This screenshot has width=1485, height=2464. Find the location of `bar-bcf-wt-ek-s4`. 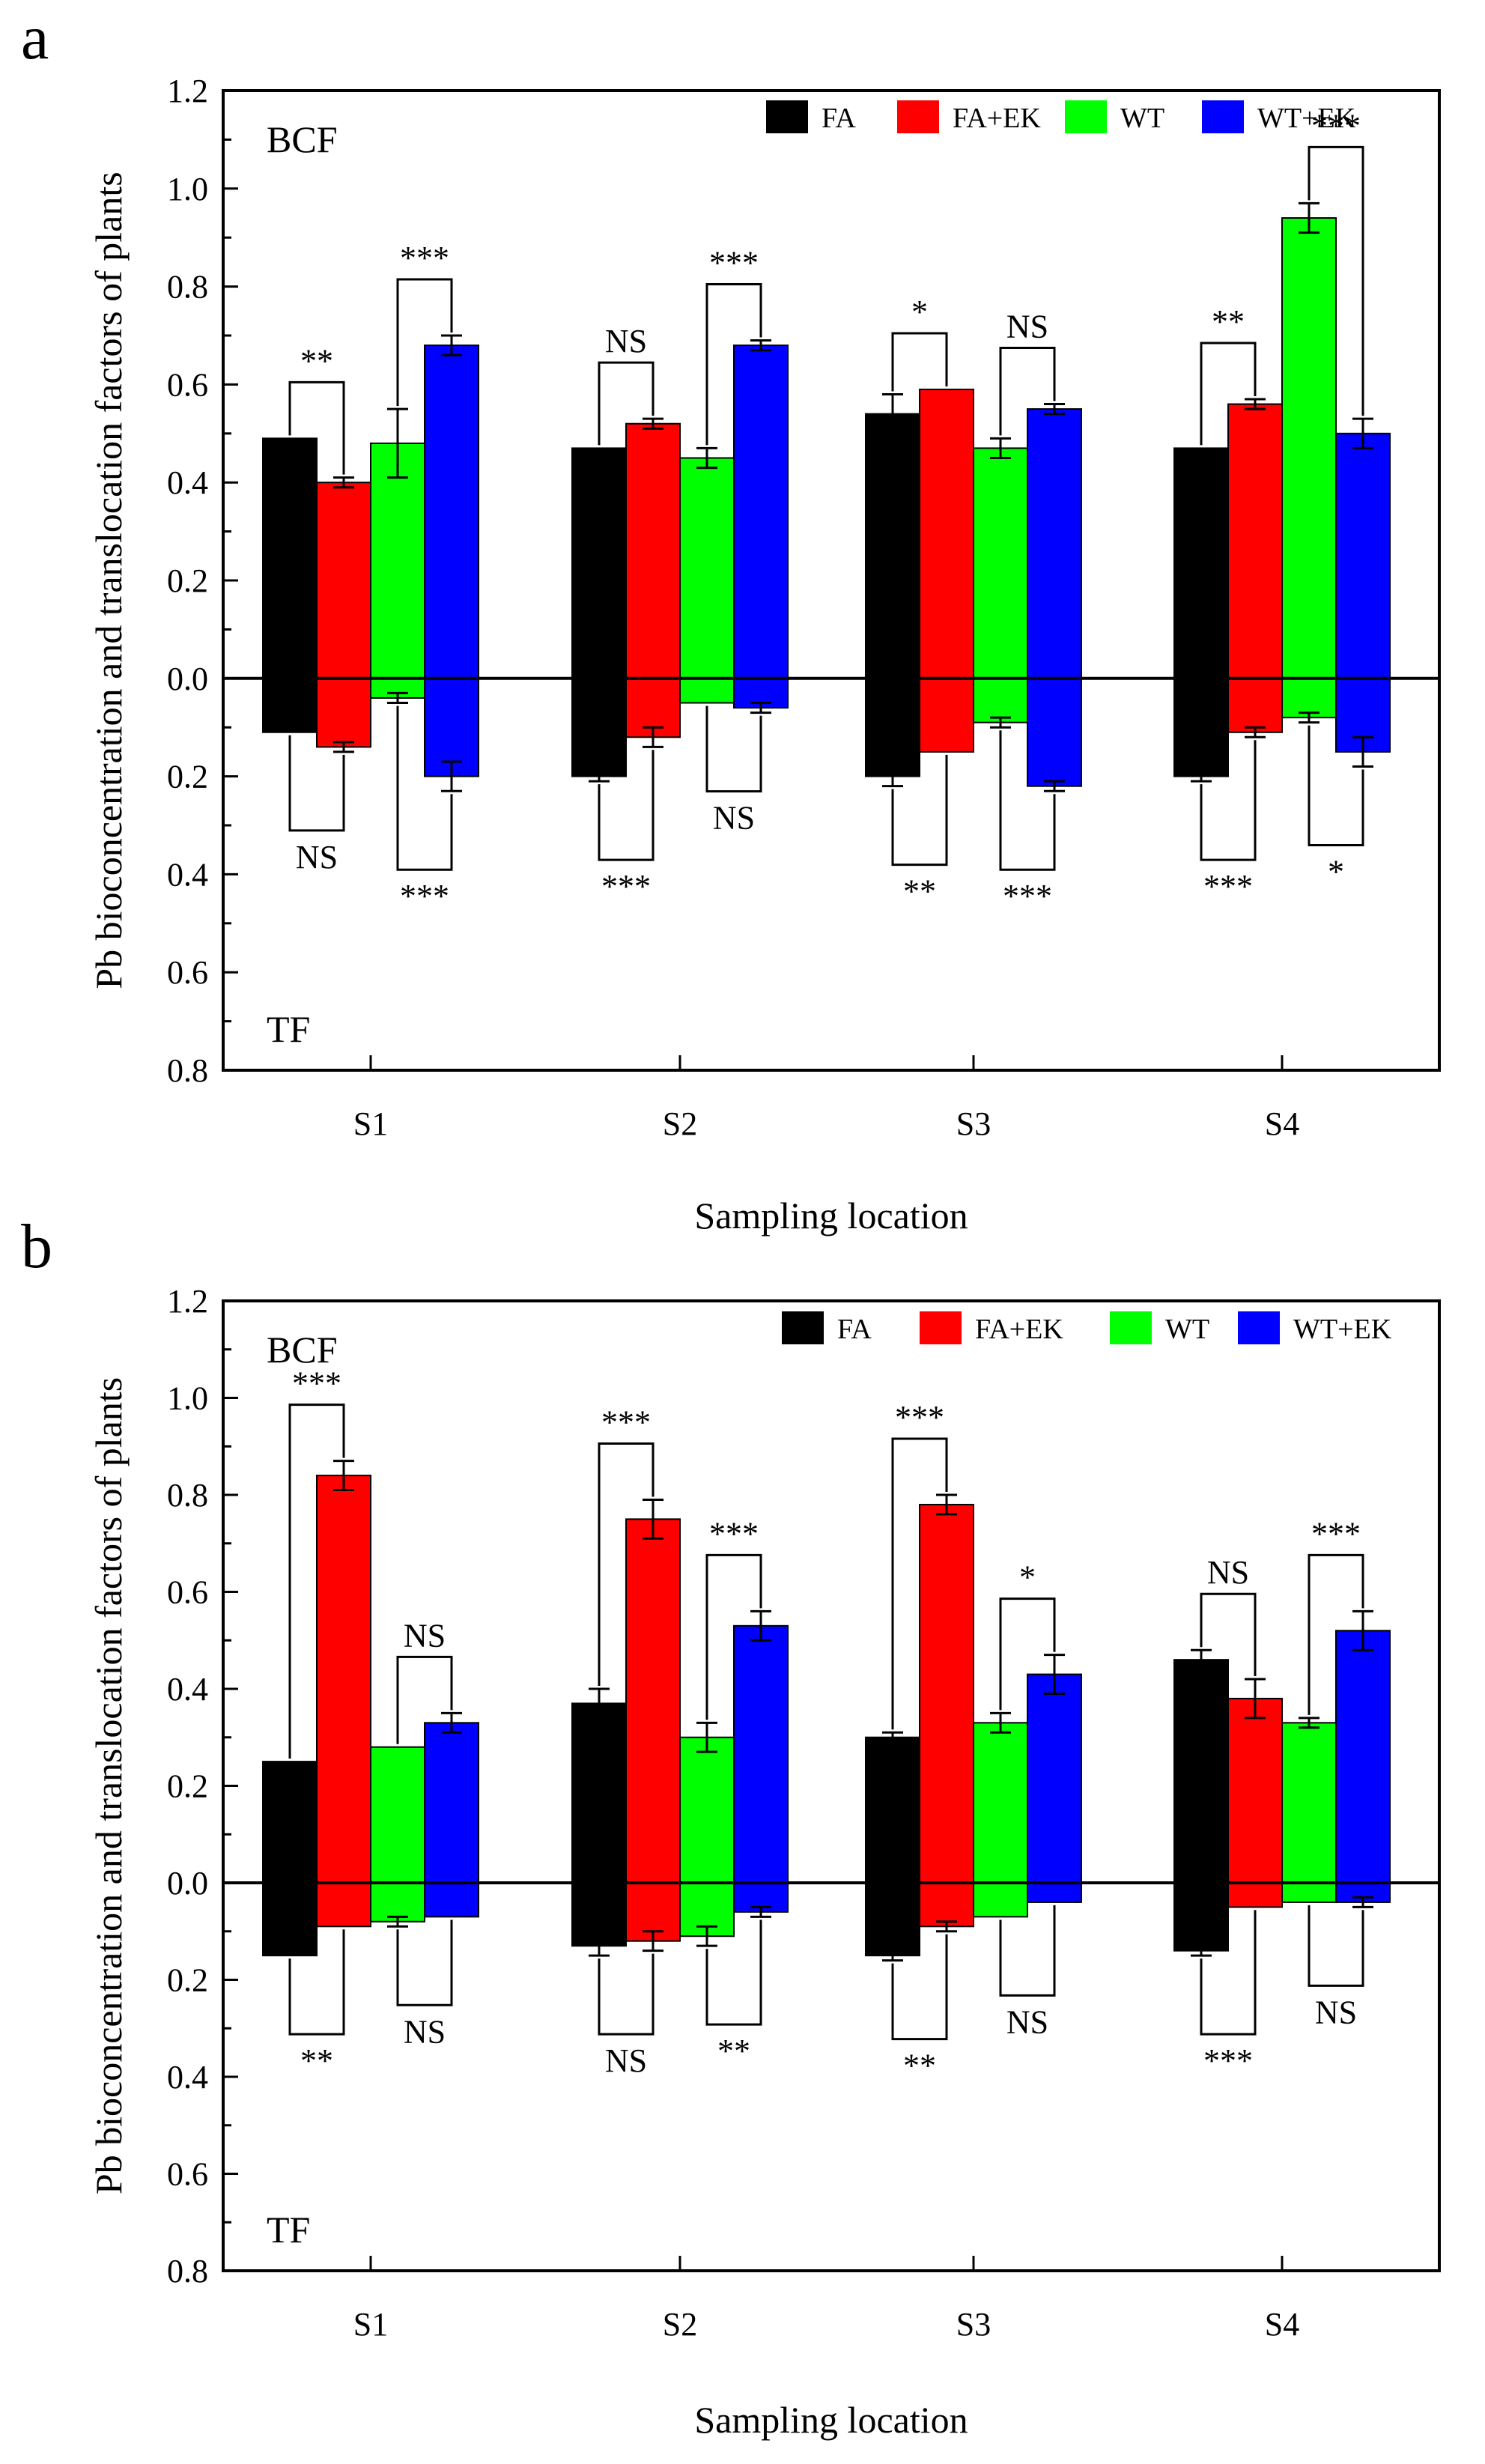

bar-bcf-wt-ek-s4 is located at coordinates (1363, 1757).